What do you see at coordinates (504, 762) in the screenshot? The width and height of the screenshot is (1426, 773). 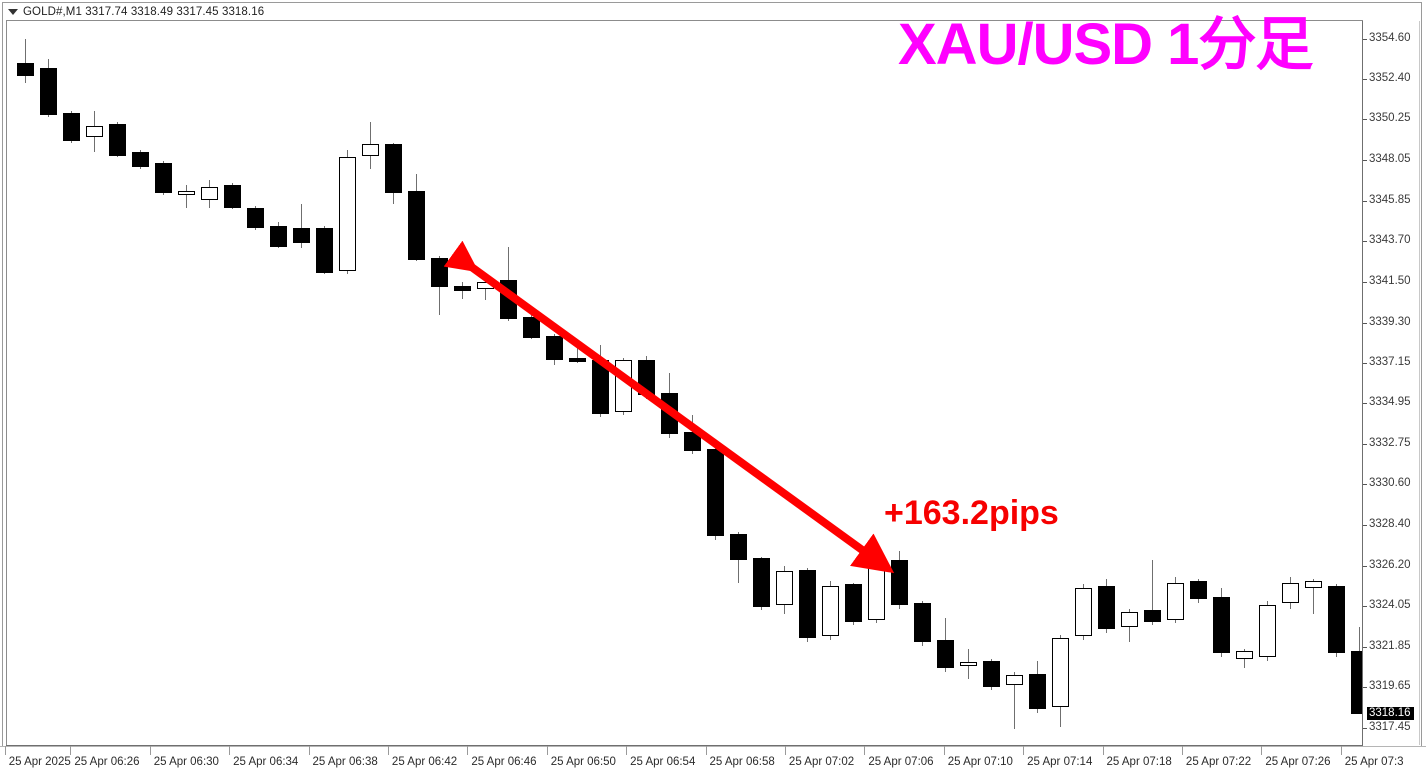 I see `time-label: 25 Apr 06:46` at bounding box center [504, 762].